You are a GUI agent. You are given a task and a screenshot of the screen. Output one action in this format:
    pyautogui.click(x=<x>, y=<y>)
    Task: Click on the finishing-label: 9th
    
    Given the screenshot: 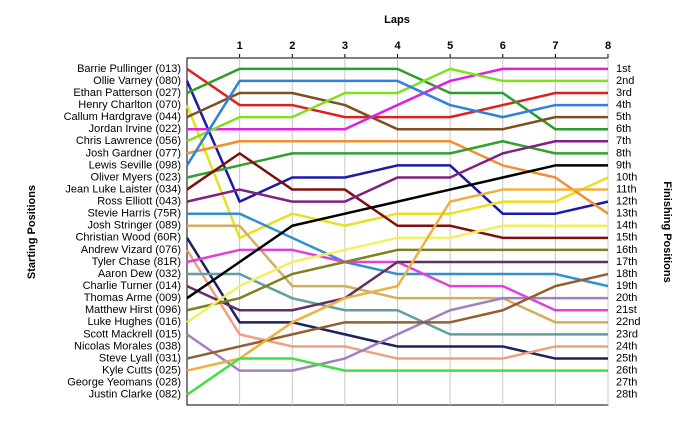 What is the action you would take?
    pyautogui.click(x=623, y=165)
    